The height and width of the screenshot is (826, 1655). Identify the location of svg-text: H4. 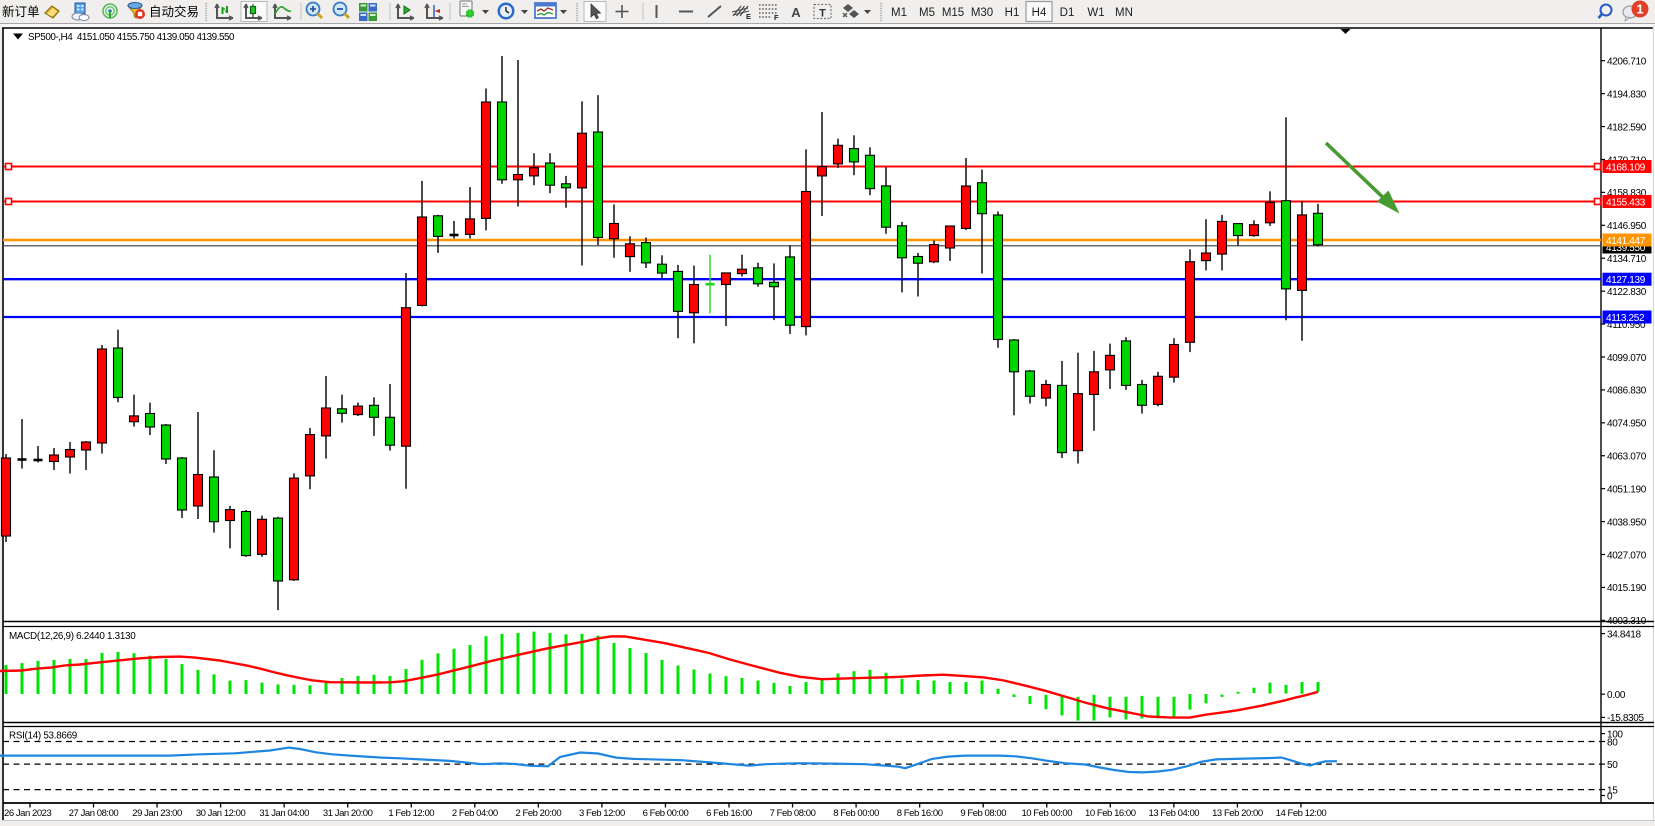
(1039, 13).